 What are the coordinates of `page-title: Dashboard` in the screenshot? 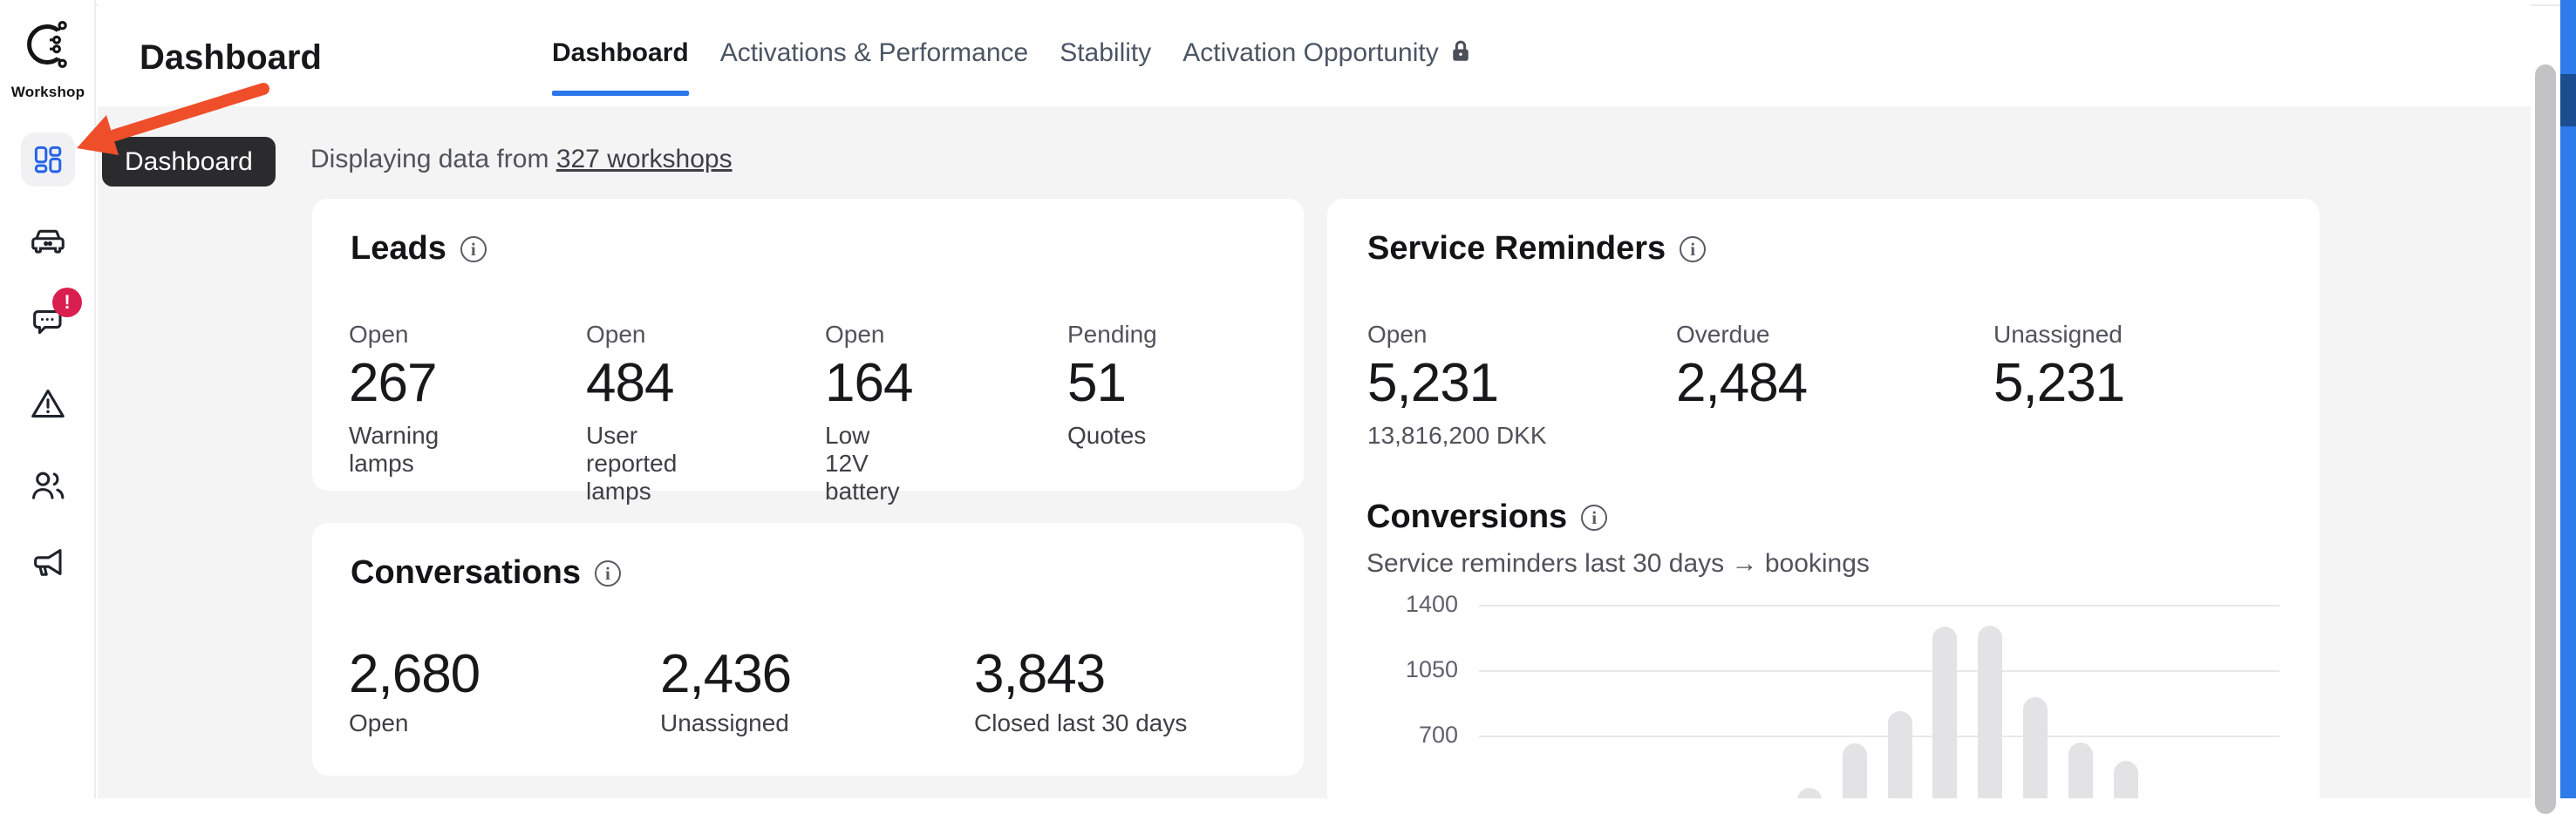 It's located at (231, 58).